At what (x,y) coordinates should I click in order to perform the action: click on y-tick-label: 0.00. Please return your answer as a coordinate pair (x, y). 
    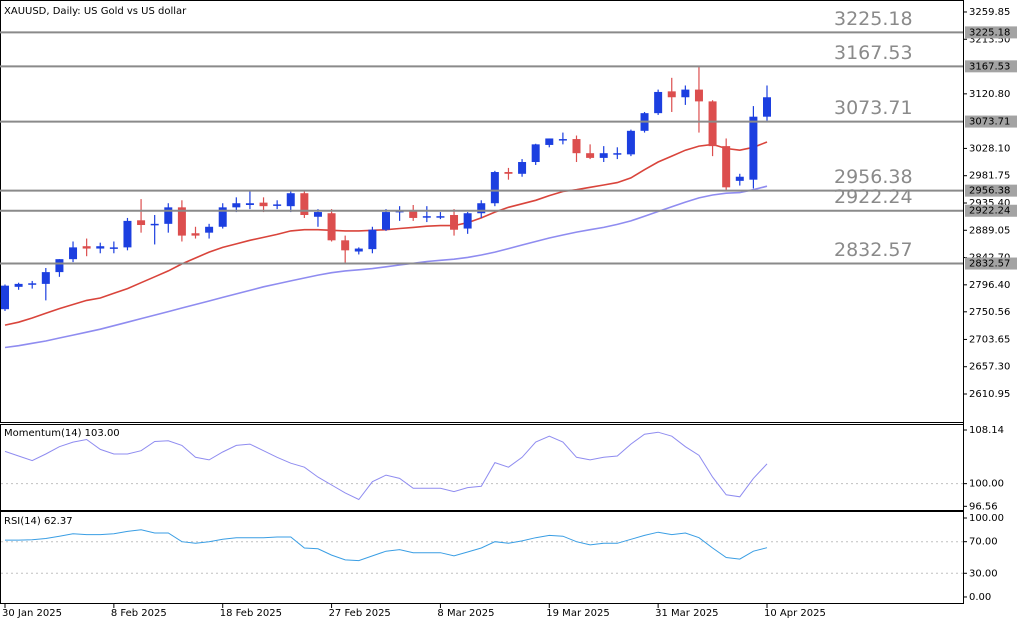
    Looking at the image, I should click on (980, 597).